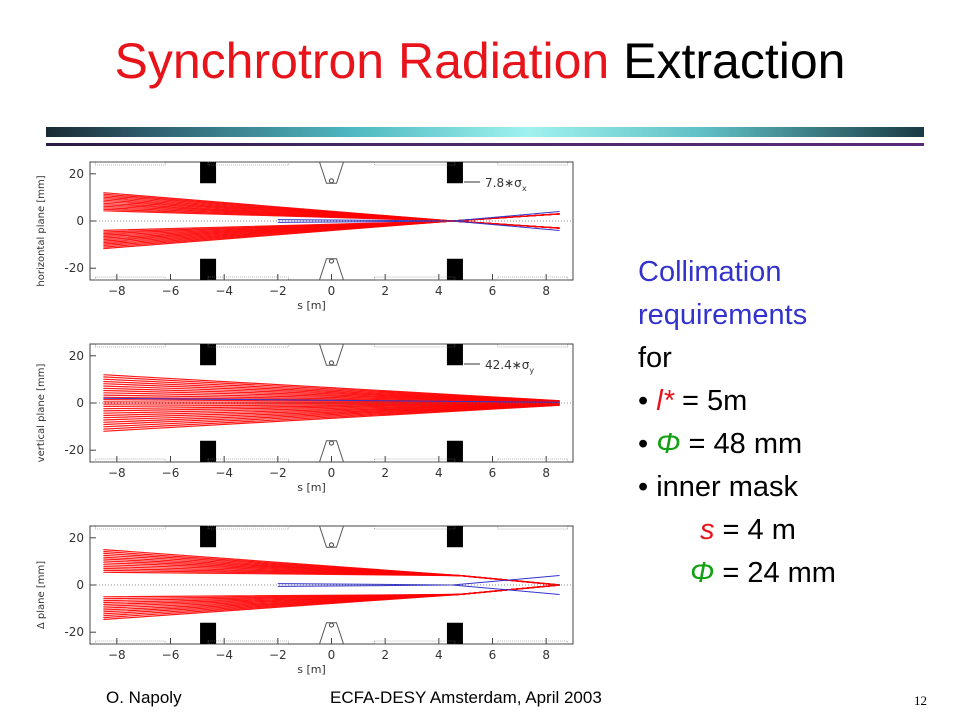  I want to click on page-number: 12, so click(920, 700).